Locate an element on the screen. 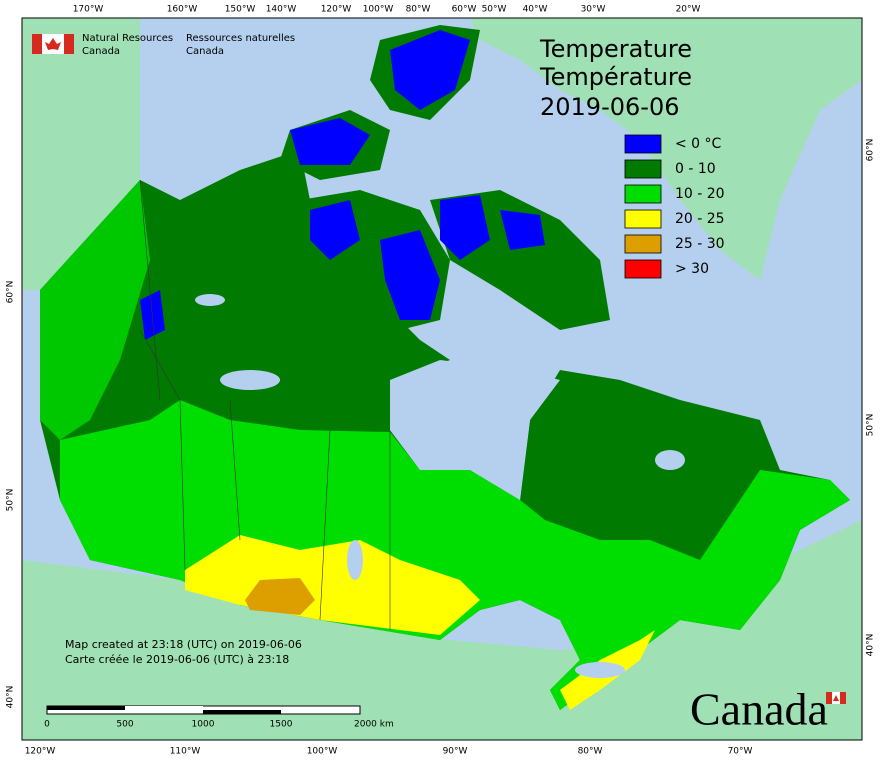  graticule-label: 40°W is located at coordinates (535, 10).